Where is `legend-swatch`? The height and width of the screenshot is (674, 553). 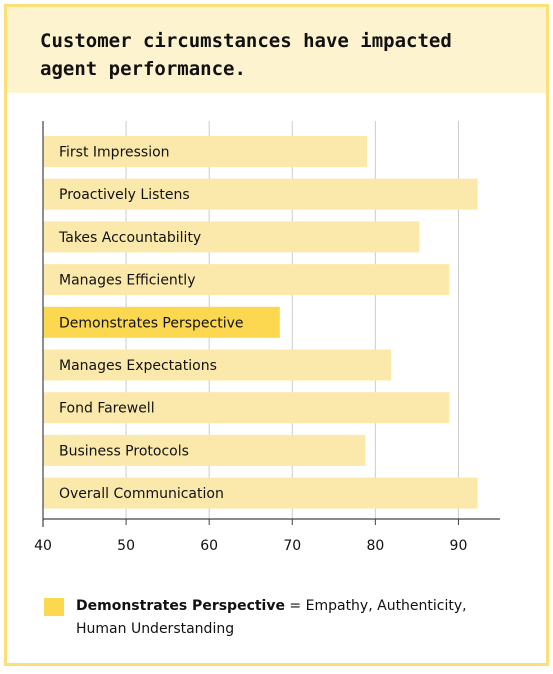 legend-swatch is located at coordinates (54, 607).